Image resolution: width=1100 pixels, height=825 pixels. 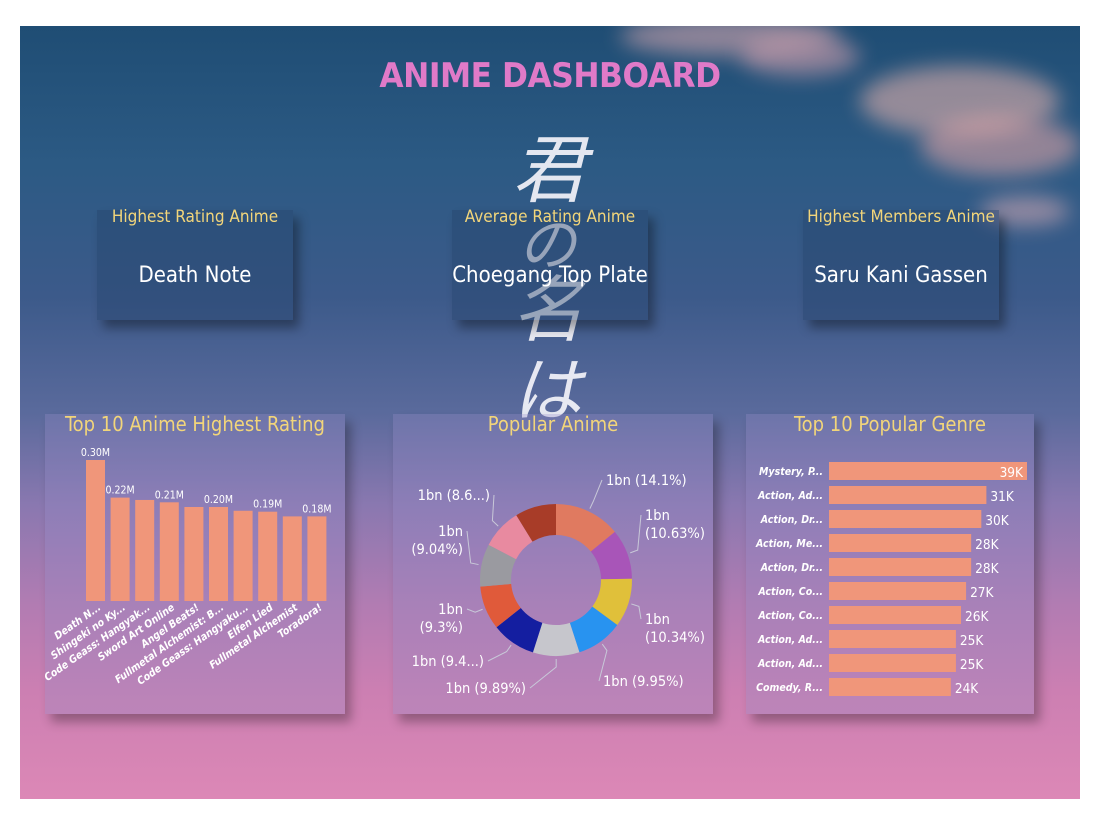 I want to click on genre-data-label: 39K, so click(x=1012, y=473).